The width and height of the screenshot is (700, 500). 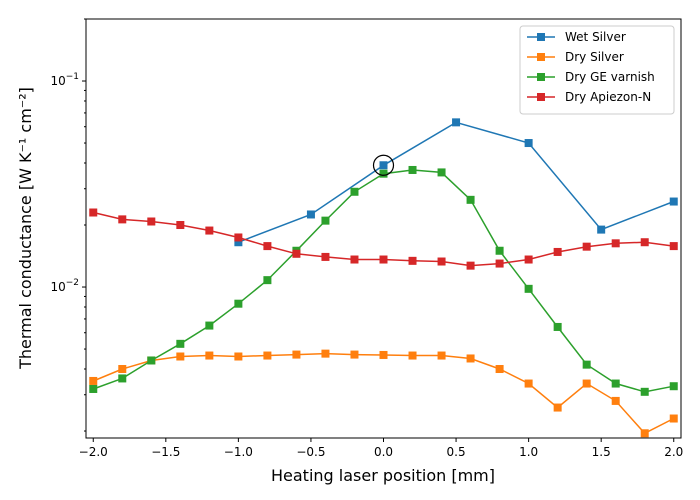 What do you see at coordinates (383, 239) in the screenshot?
I see `series-dry-apiezon-n` at bounding box center [383, 239].